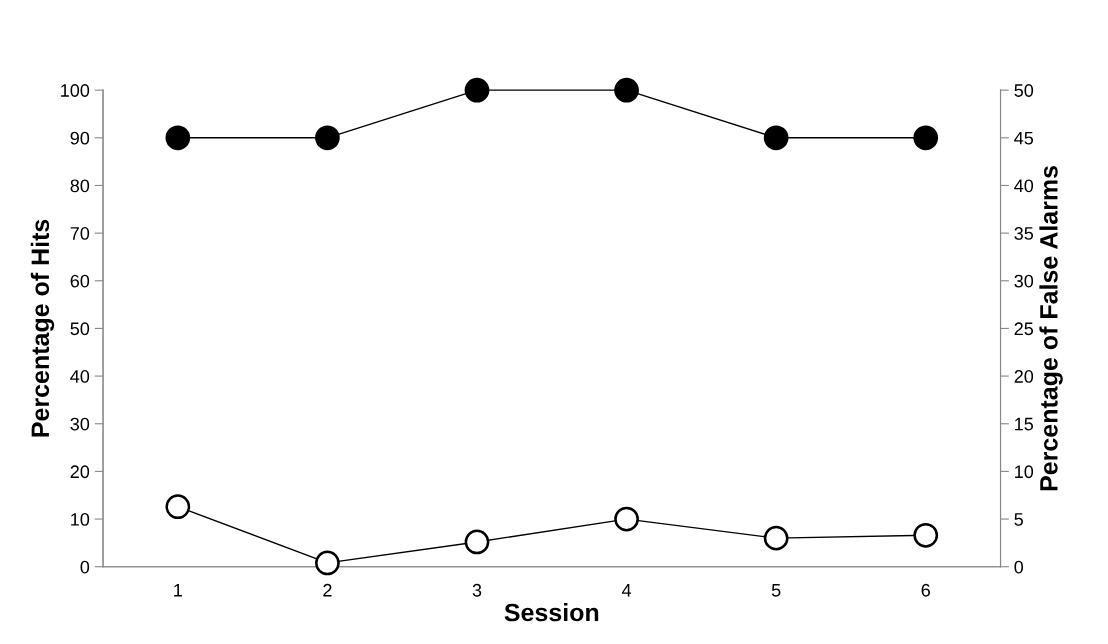  I want to click on x-tick-label: 4, so click(626, 590).